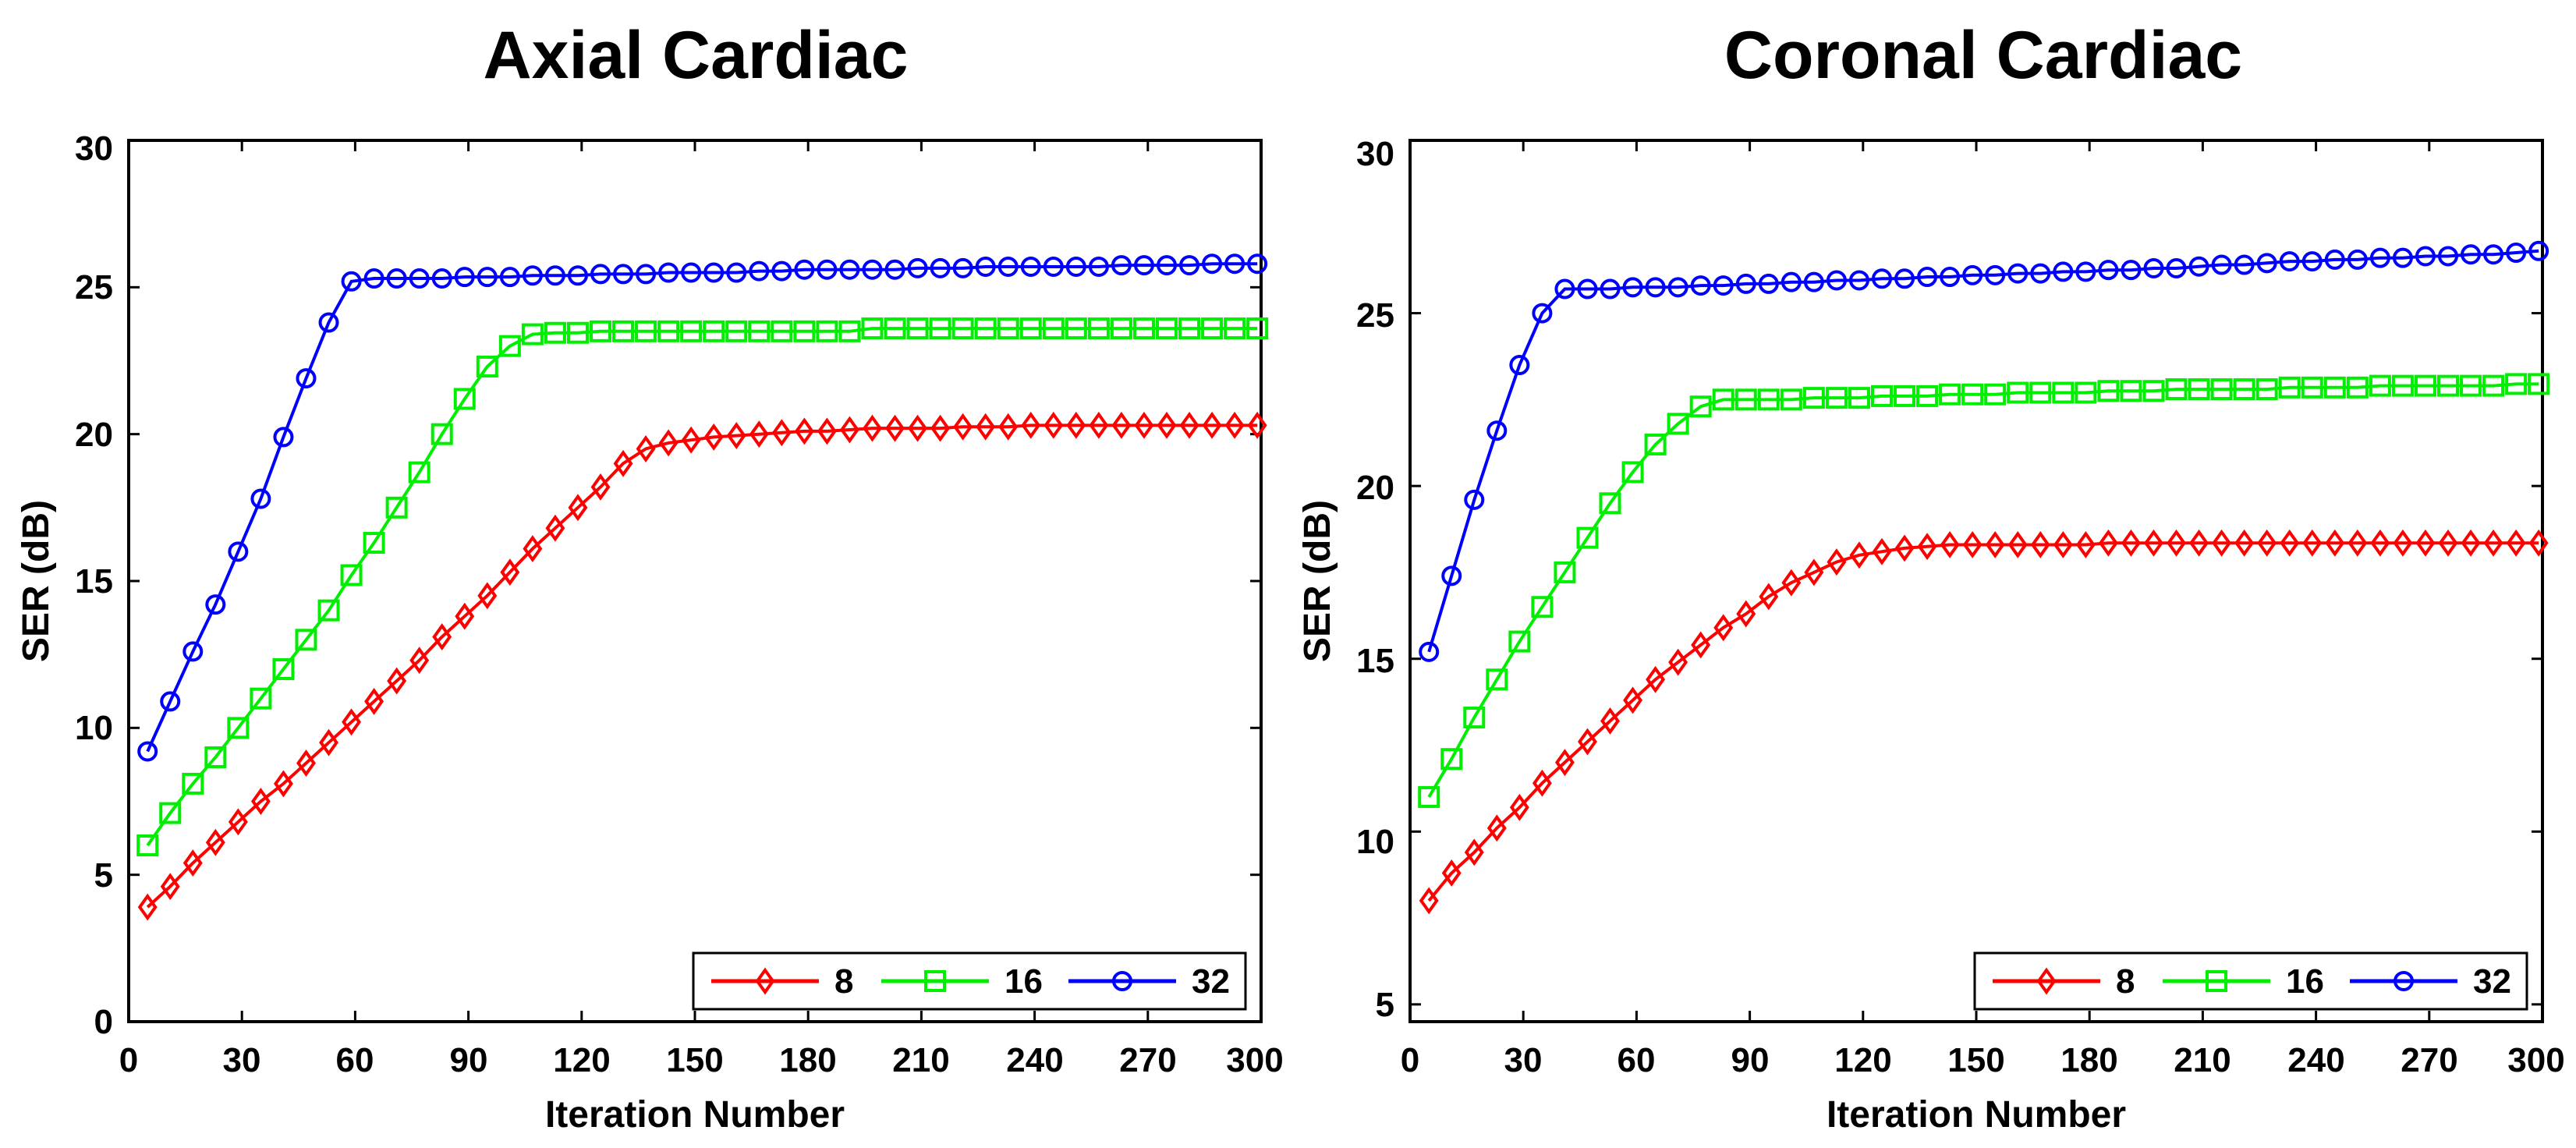 The width and height of the screenshot is (2576, 1148). I want to click on x-tick-label: 90, so click(1750, 1060).